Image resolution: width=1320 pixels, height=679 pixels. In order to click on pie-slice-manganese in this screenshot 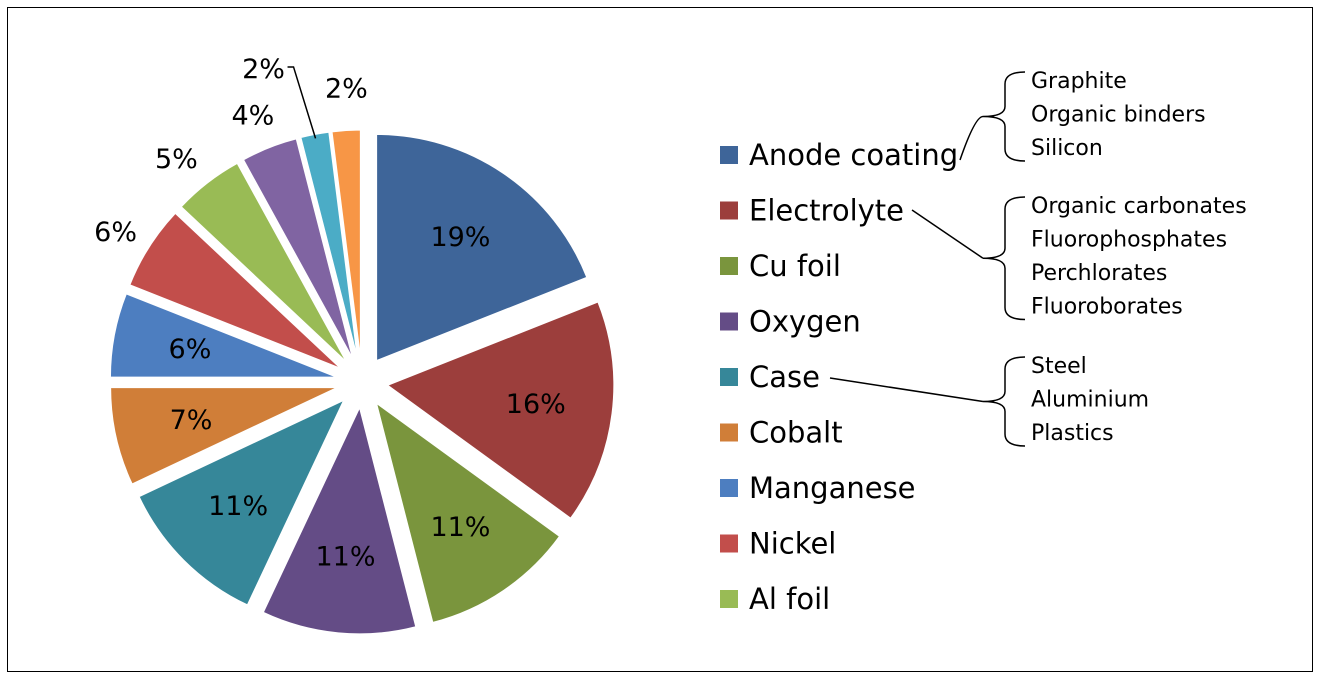, I will do `click(223, 335)`.